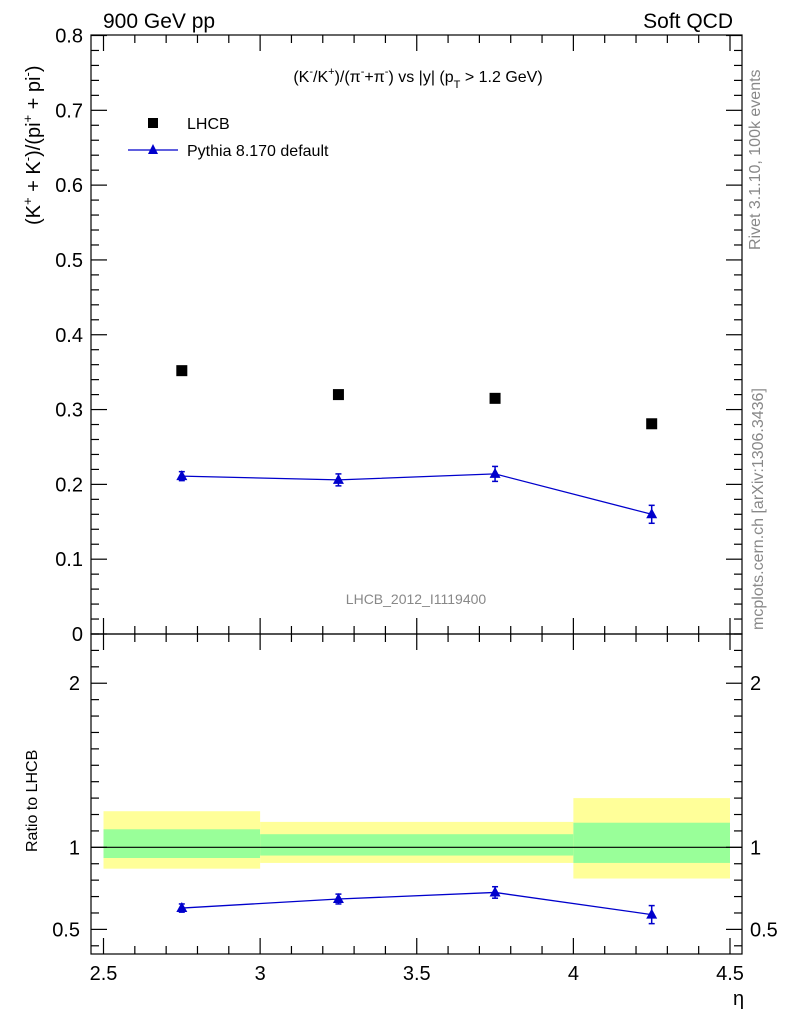 This screenshot has width=786, height=1024. Describe the element at coordinates (416, 599) in the screenshot. I see `analysis-id: LHCB_2012_I1119400` at that location.